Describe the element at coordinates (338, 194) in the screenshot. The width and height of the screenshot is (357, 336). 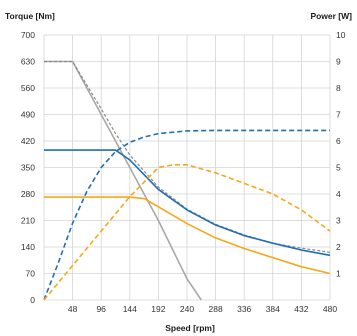
I see `y-right-tick-label: 4` at that location.